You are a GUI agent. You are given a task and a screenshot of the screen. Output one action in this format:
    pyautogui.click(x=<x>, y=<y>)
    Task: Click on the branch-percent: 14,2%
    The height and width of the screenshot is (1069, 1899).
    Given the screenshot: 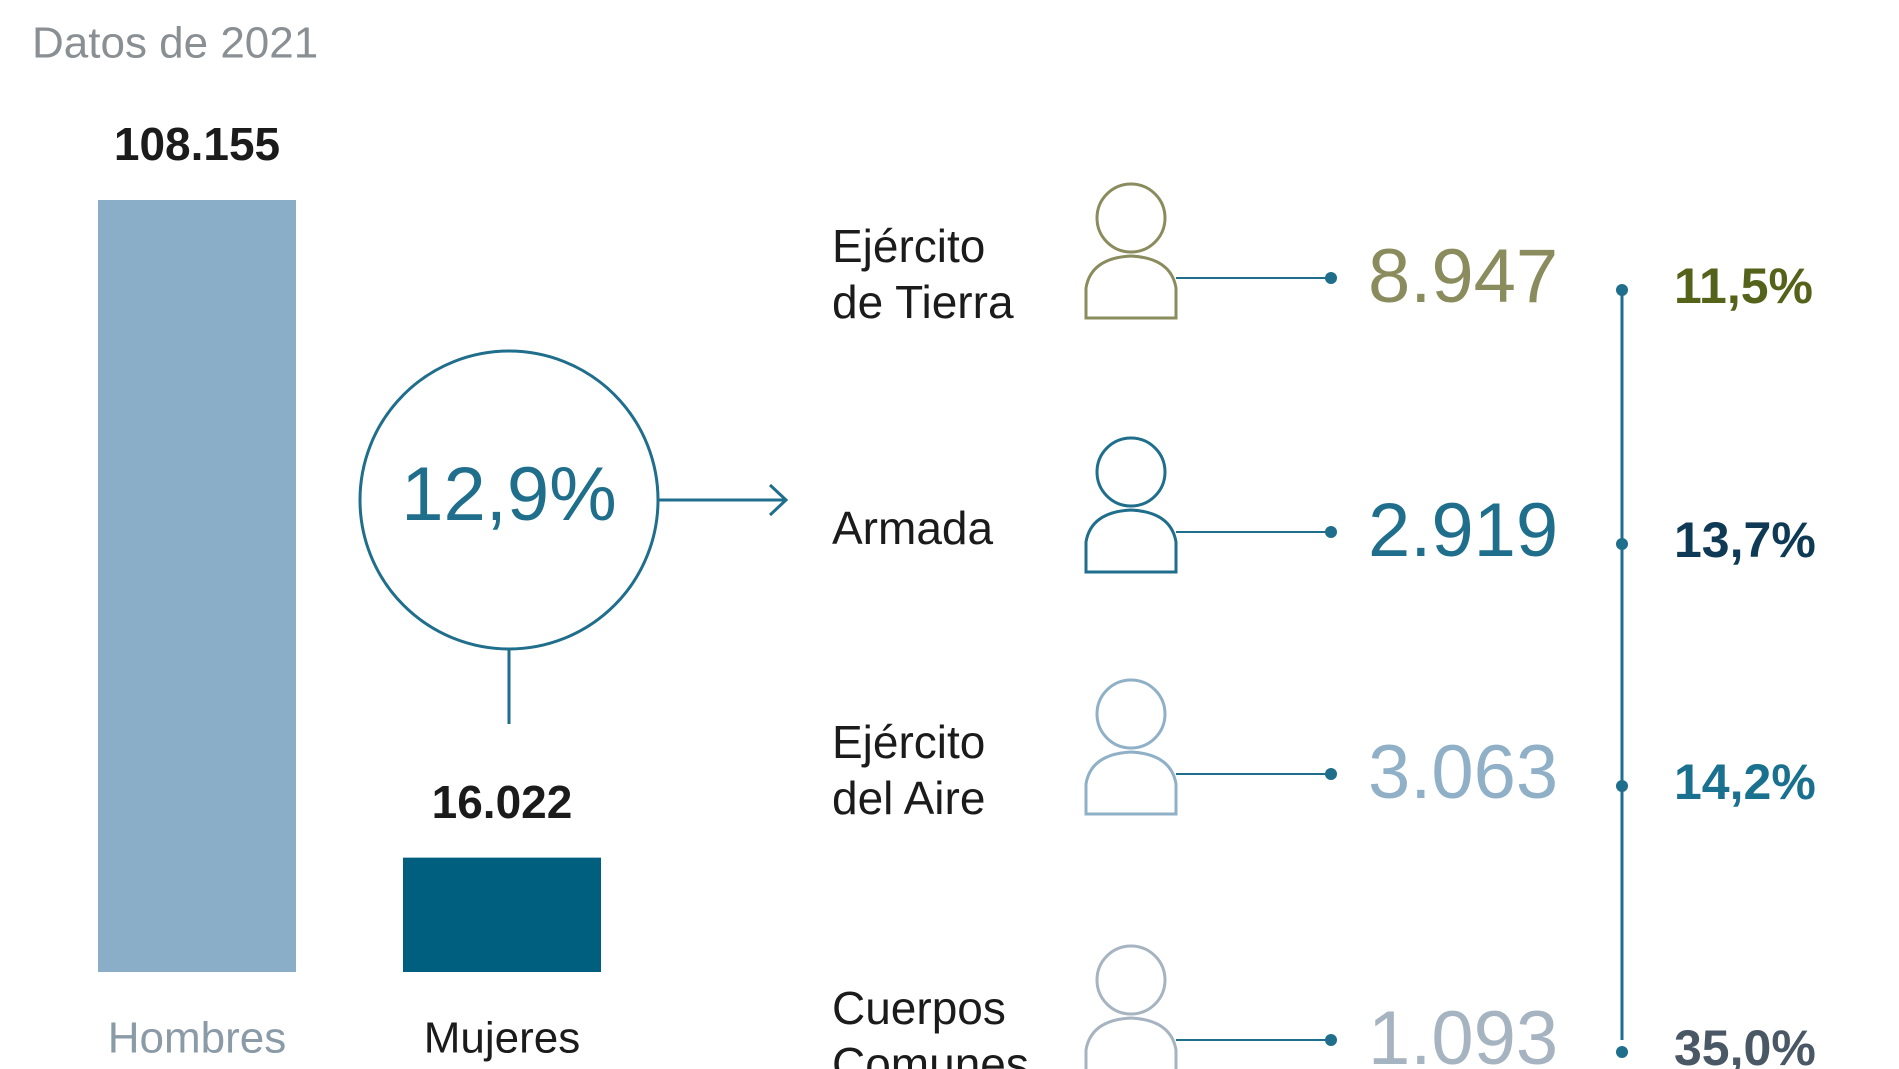 What is the action you would take?
    pyautogui.click(x=1745, y=782)
    